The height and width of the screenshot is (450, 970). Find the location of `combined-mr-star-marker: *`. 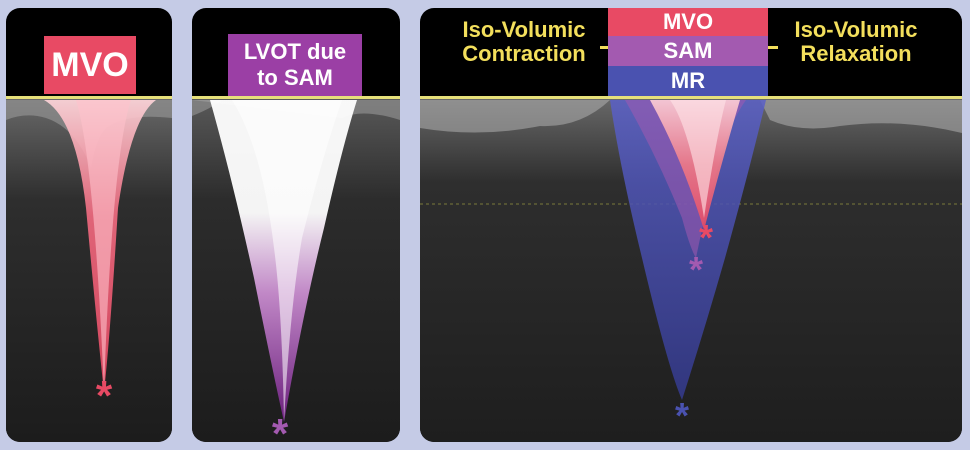

combined-mr-star-marker: * is located at coordinates (682, 415).